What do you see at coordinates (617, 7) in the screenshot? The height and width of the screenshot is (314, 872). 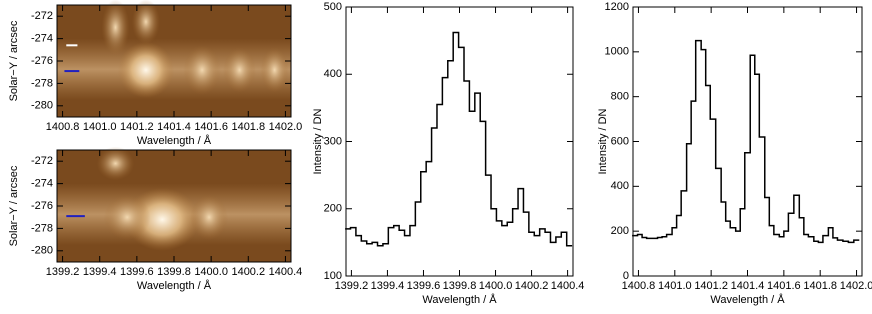 I see `y-tick-label: 1200` at bounding box center [617, 7].